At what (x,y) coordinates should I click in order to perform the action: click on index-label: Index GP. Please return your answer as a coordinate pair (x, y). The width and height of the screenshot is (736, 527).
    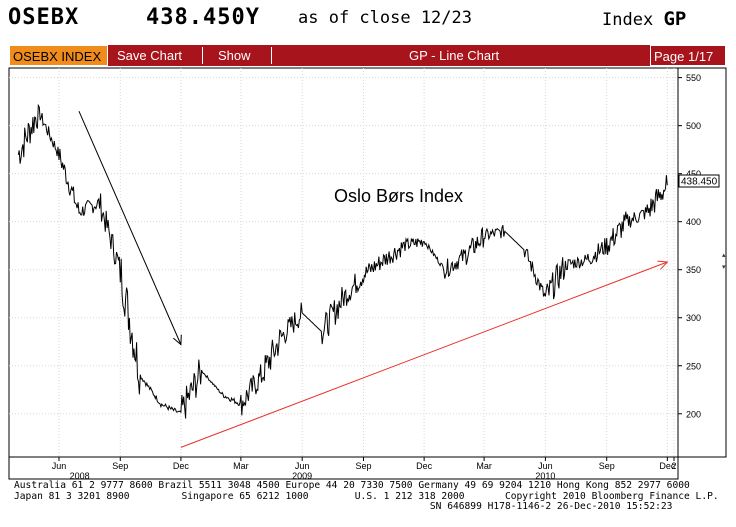
    Looking at the image, I should click on (644, 19).